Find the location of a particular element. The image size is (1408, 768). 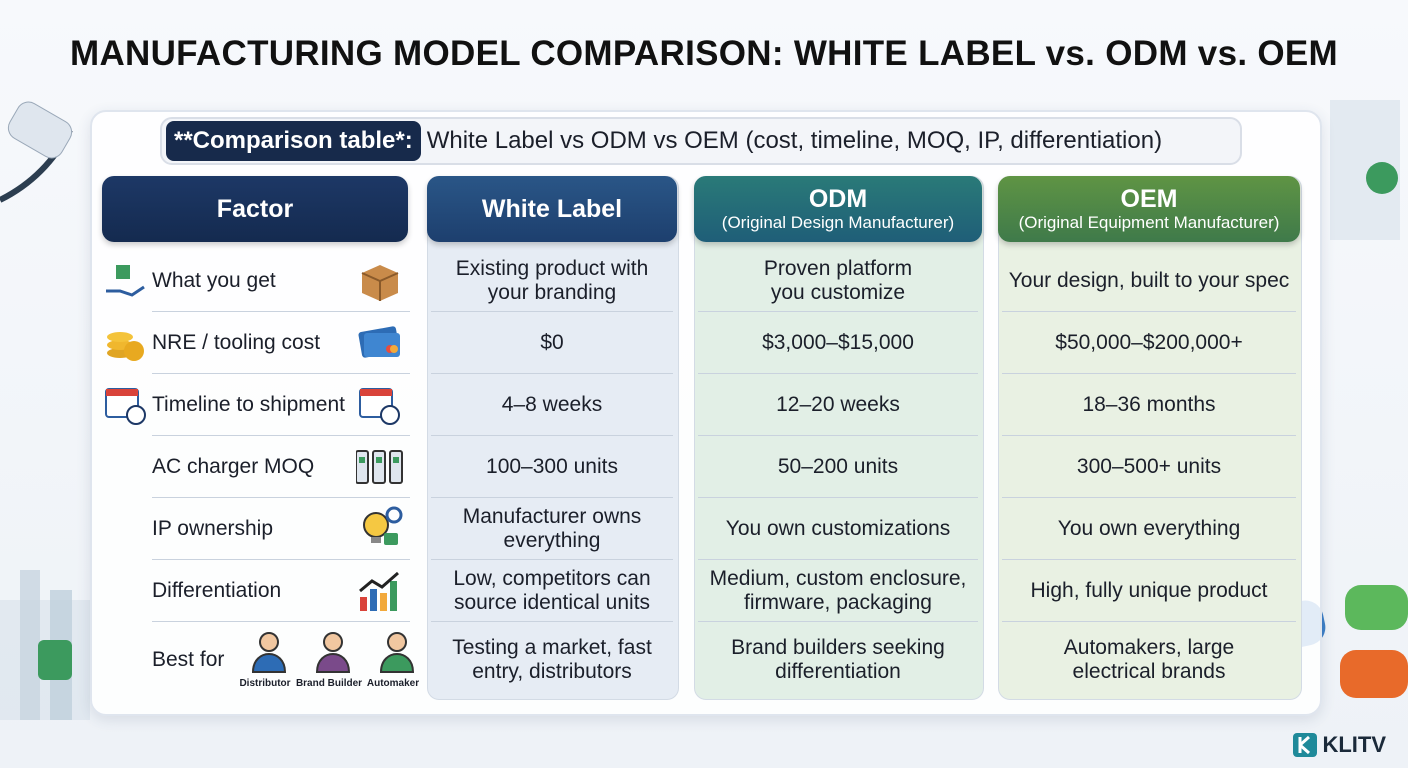

table-cell: Automakers, large electrical brands is located at coordinates (1149, 660).